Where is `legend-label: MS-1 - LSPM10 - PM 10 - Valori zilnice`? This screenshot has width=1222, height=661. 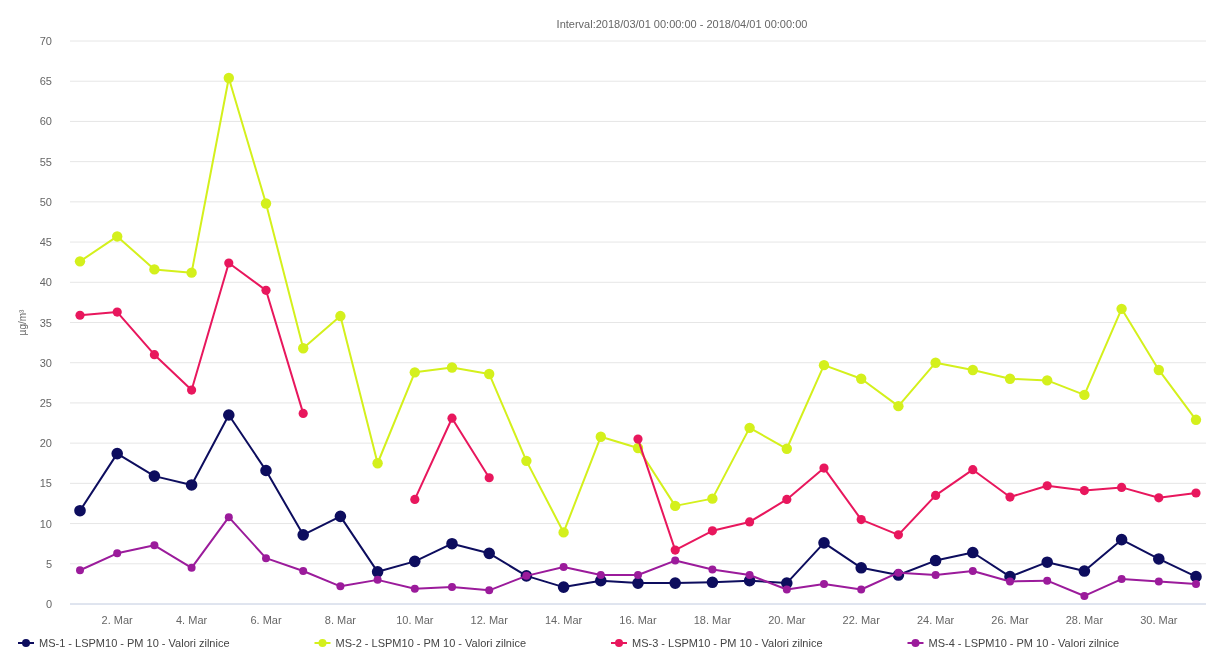
legend-label: MS-1 - LSPM10 - PM 10 - Valori zilnice is located at coordinates (134, 643).